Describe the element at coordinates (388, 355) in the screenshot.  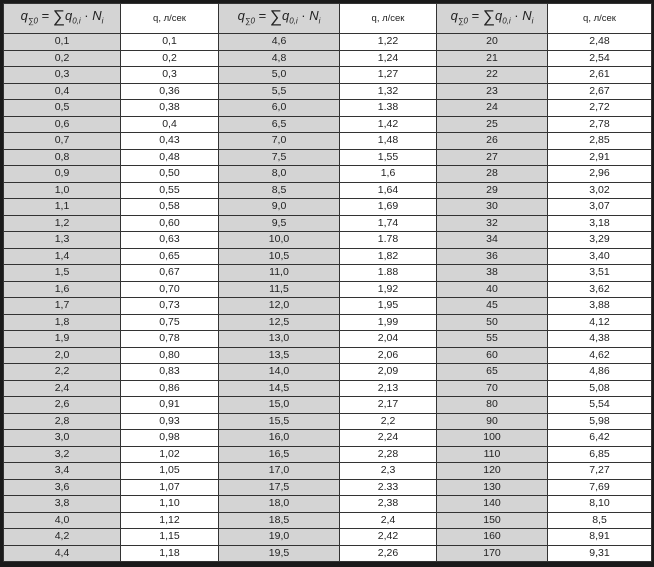
I see `cell-flow-rate: 2,06` at that location.